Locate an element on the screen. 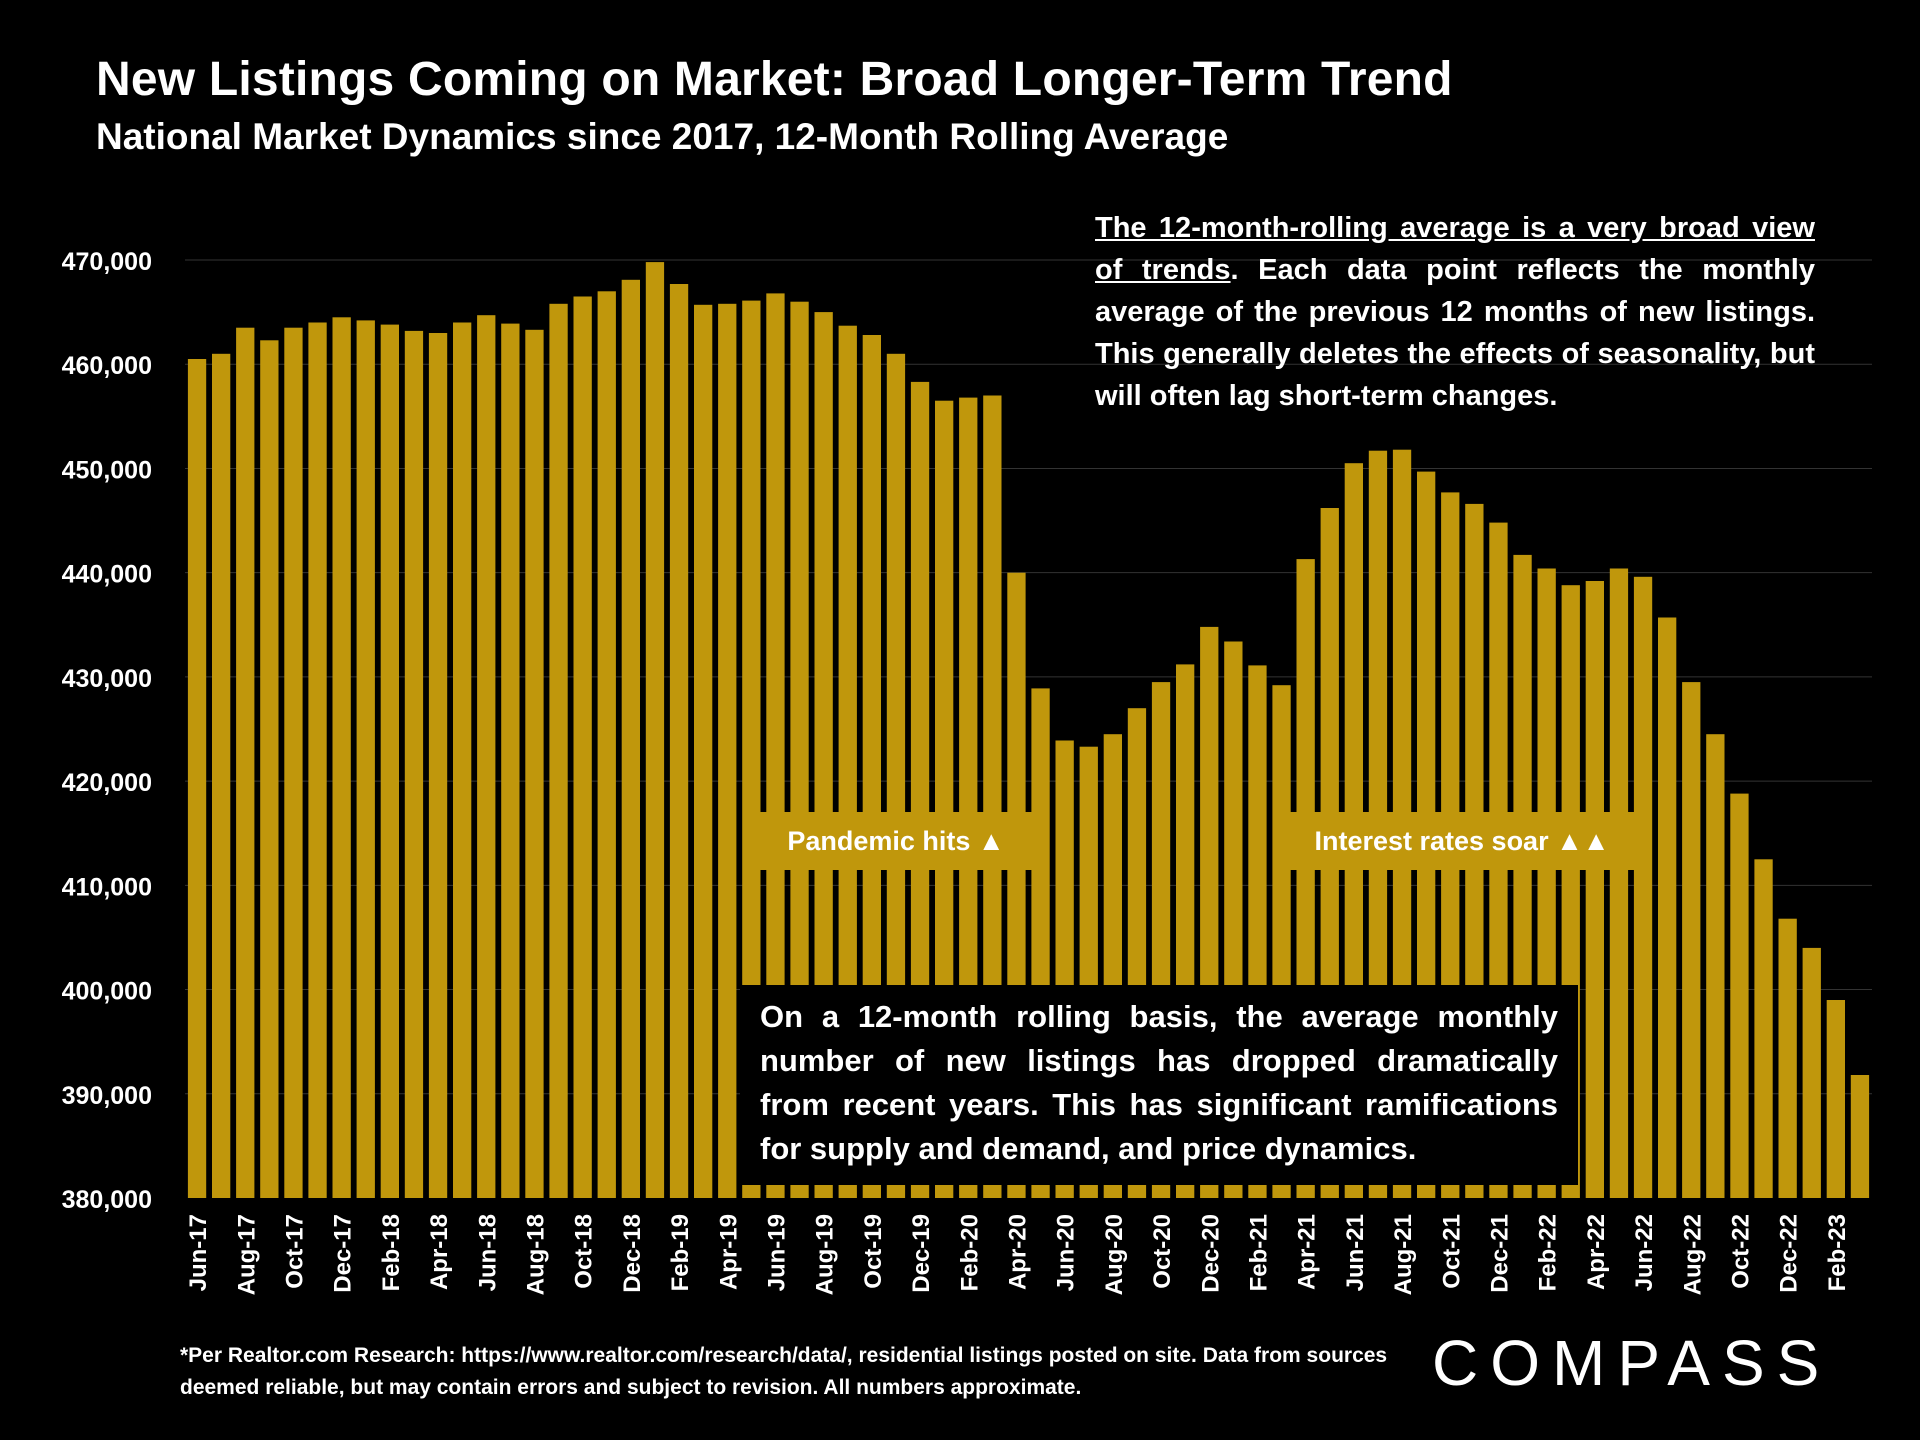 The width and height of the screenshot is (1920, 1440). y-tick-label: 390,000 is located at coordinates (107, 1096).